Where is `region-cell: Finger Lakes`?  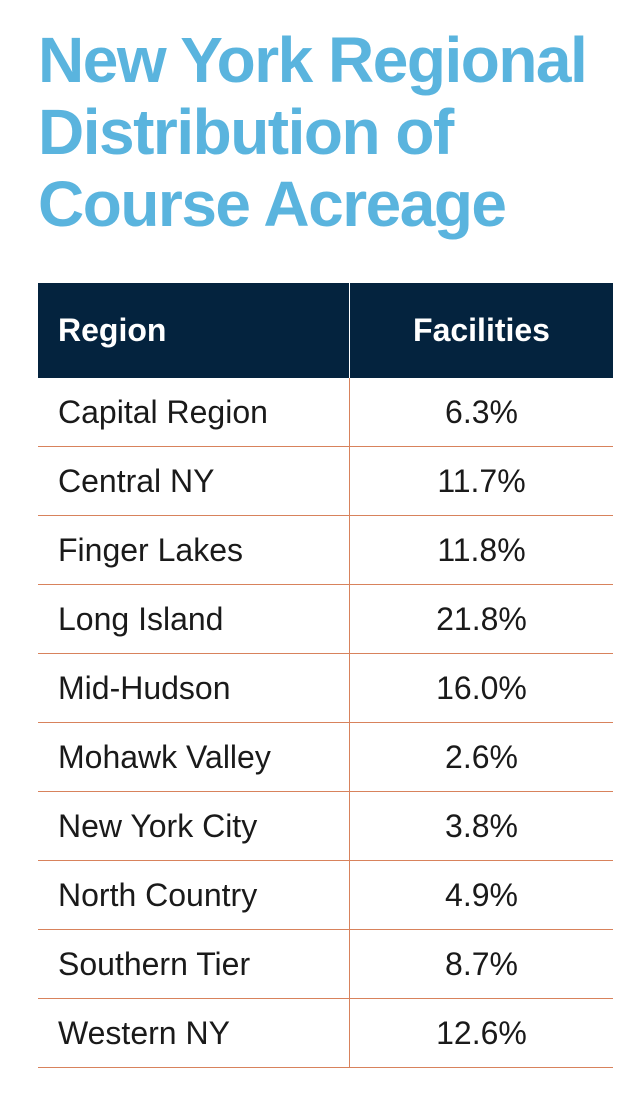 region-cell: Finger Lakes is located at coordinates (194, 550).